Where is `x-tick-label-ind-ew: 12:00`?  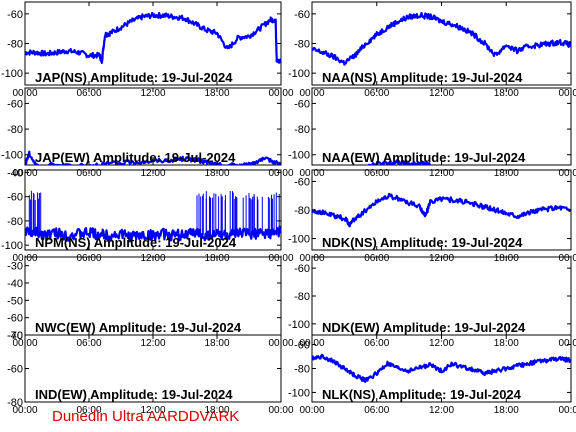
x-tick-label-ind-ew: 12:00 is located at coordinates (152, 410).